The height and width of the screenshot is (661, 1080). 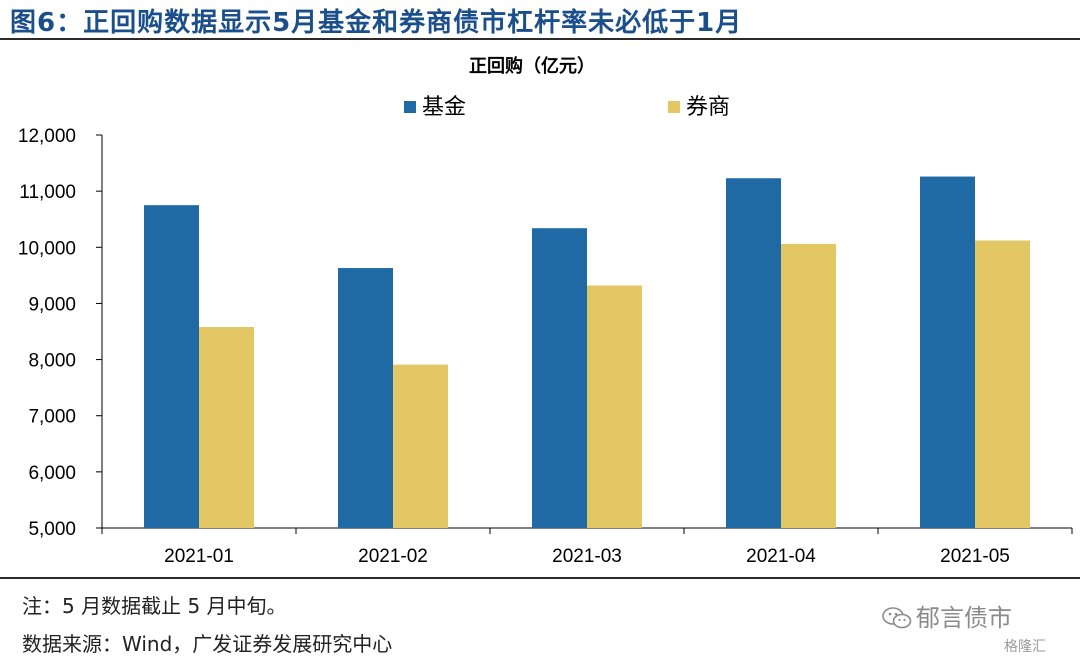 What do you see at coordinates (393, 556) in the screenshot?
I see `x-tick-label: 2021-02` at bounding box center [393, 556].